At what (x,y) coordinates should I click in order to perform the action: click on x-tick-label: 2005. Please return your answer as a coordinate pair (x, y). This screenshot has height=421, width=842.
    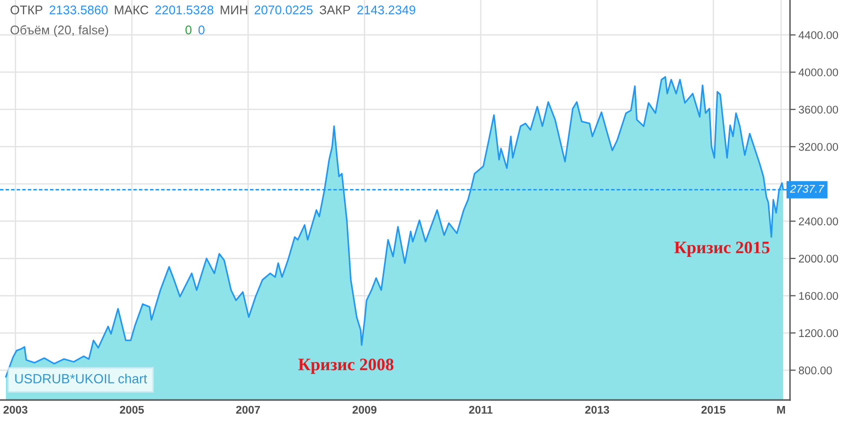
    Looking at the image, I should click on (132, 410).